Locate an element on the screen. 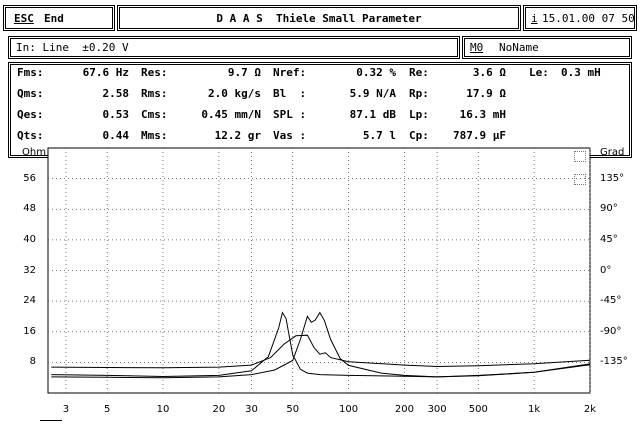 This screenshot has height=431, width=640. param-value: 3.6 Ω is located at coordinates (489, 72).